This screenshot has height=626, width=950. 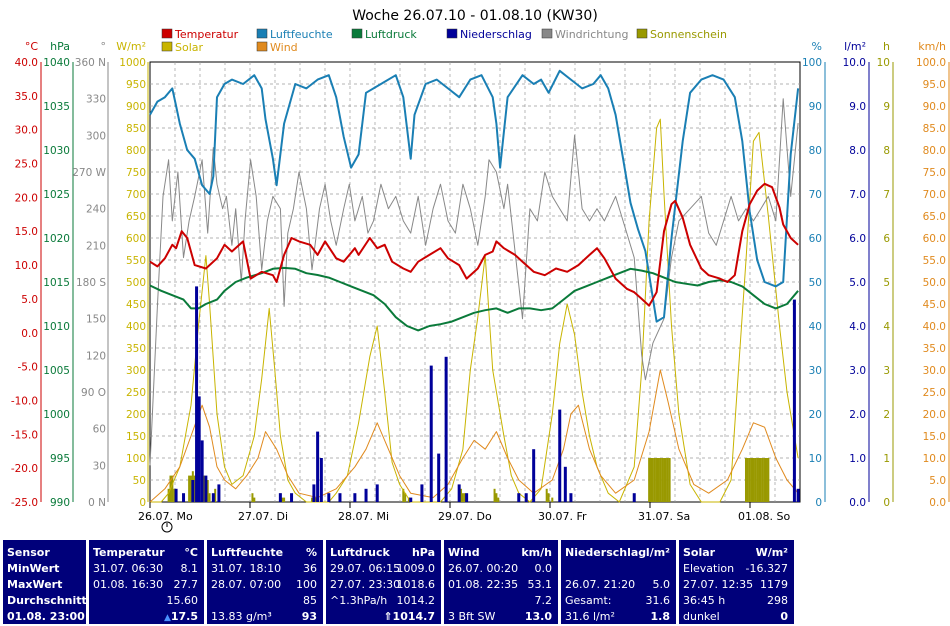 What do you see at coordinates (857, 503) in the screenshot?
I see `axis-tick-label: 0.0` at bounding box center [857, 503].